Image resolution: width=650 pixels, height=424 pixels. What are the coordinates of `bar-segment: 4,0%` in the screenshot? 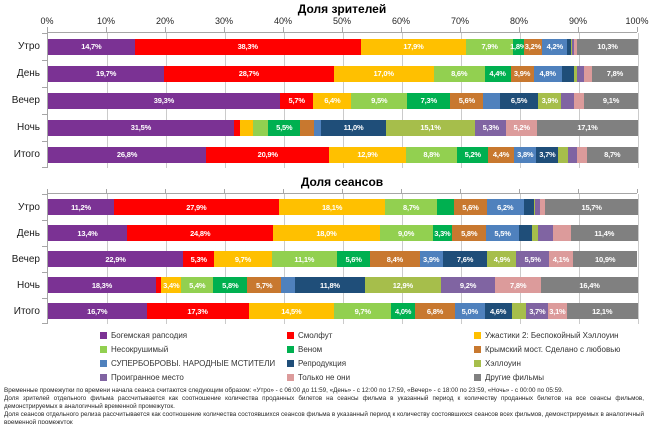 It's located at (403, 311).